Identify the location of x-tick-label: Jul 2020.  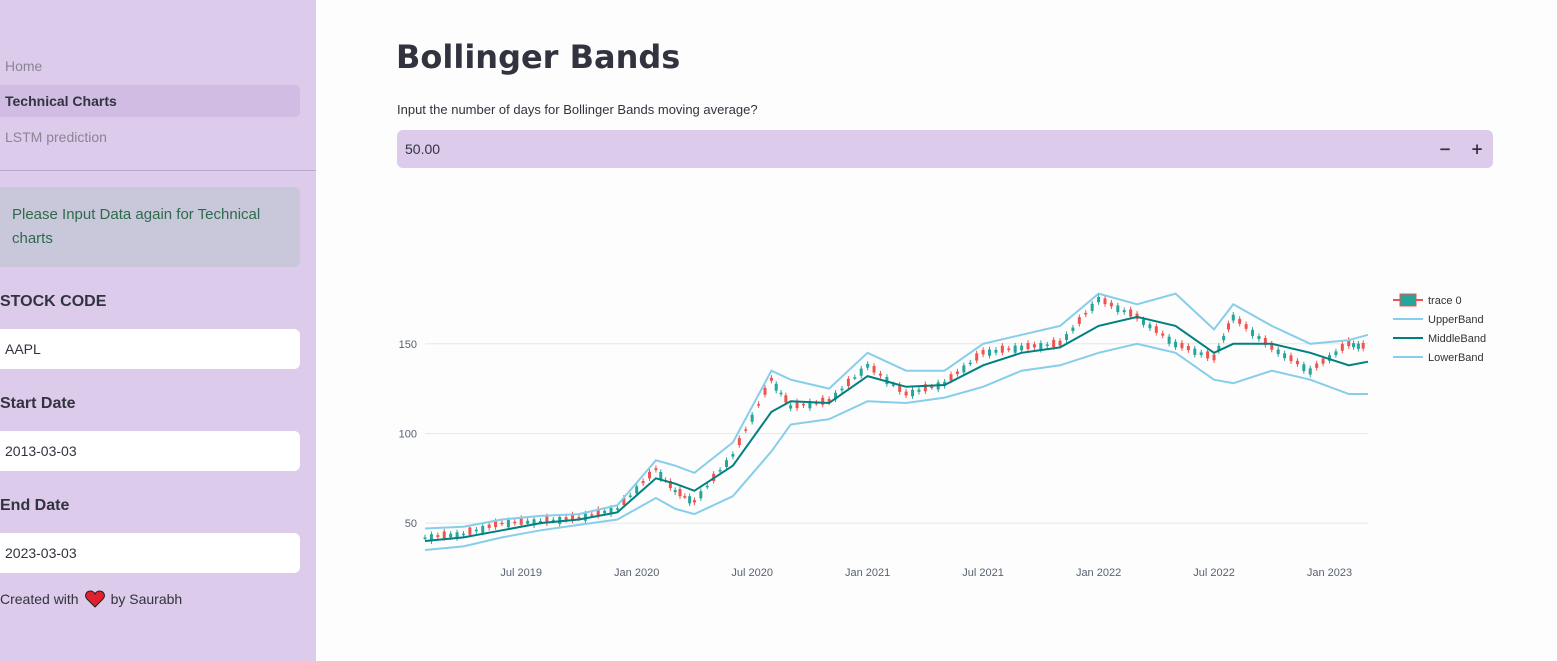
(752, 573).